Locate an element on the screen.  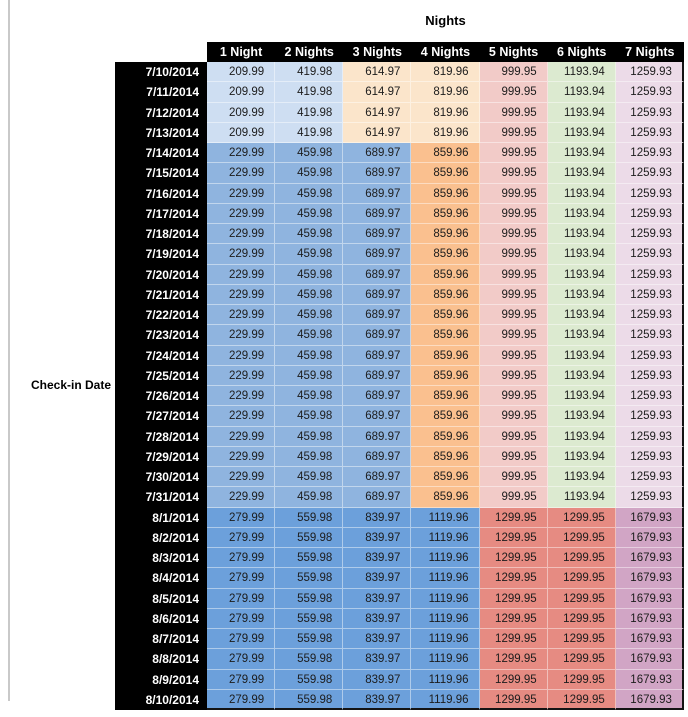
date-cell: 7/24/2014 is located at coordinates (161, 355).